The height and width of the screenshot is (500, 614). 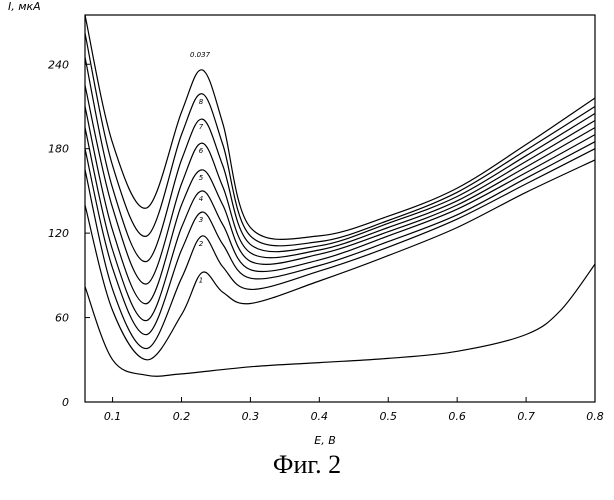 What do you see at coordinates (457, 416) in the screenshot?
I see `x-tick-label: 0.6` at bounding box center [457, 416].